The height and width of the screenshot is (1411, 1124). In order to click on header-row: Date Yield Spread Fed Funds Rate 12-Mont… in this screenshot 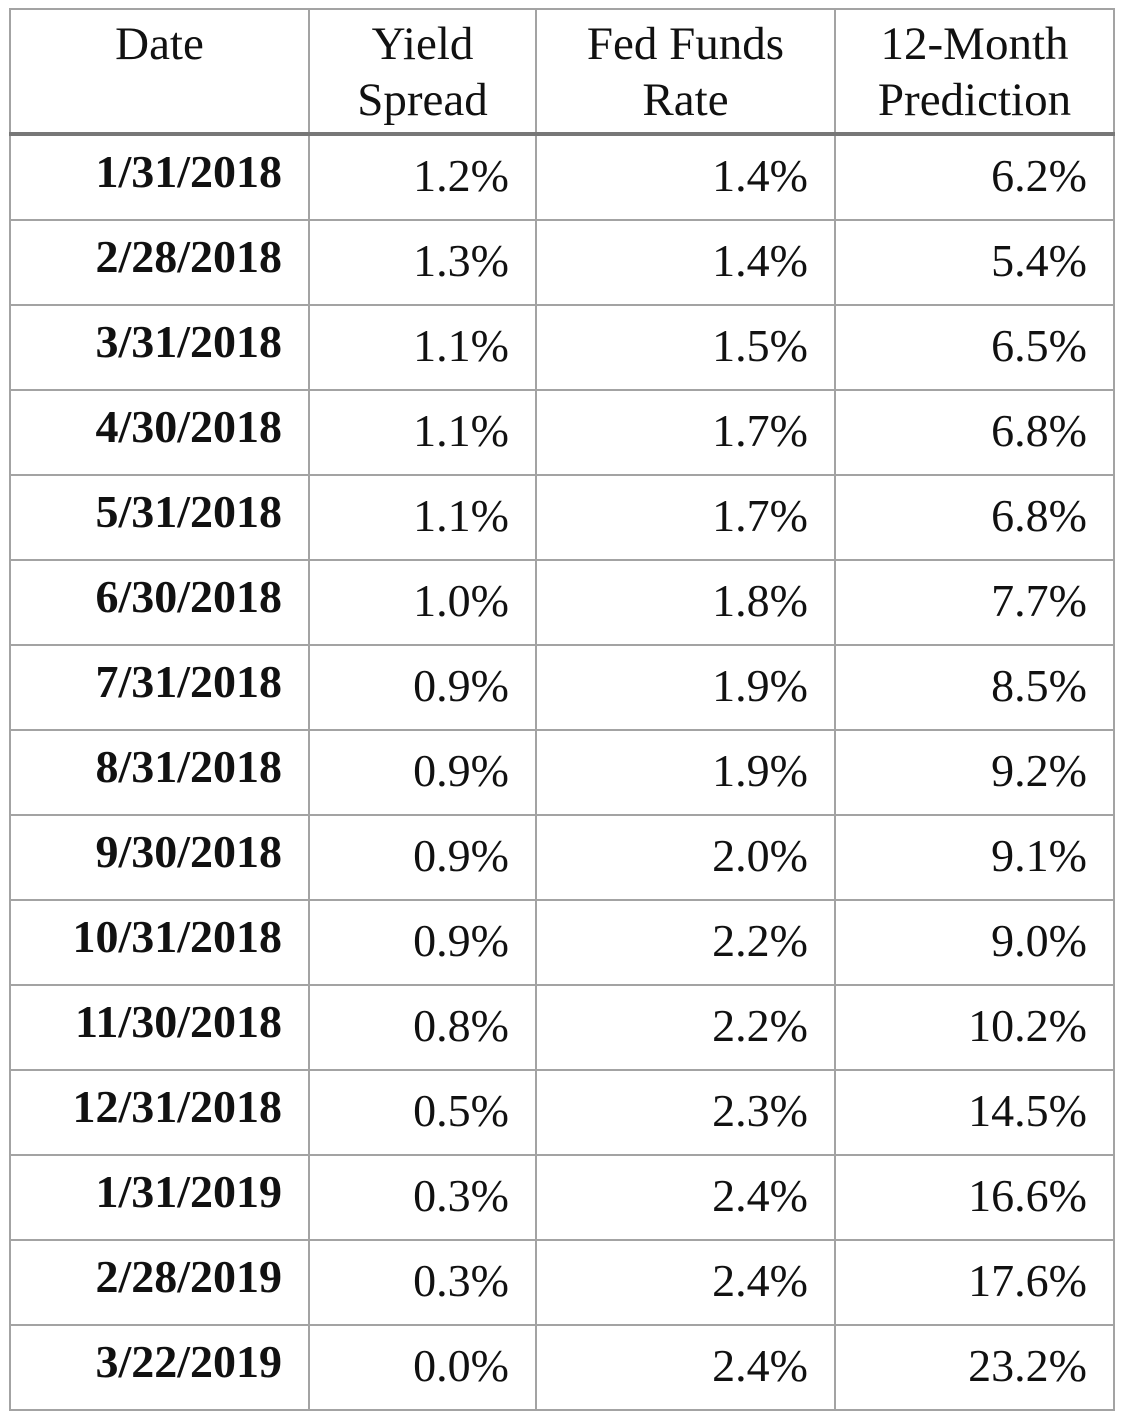, I will do `click(562, 72)`.